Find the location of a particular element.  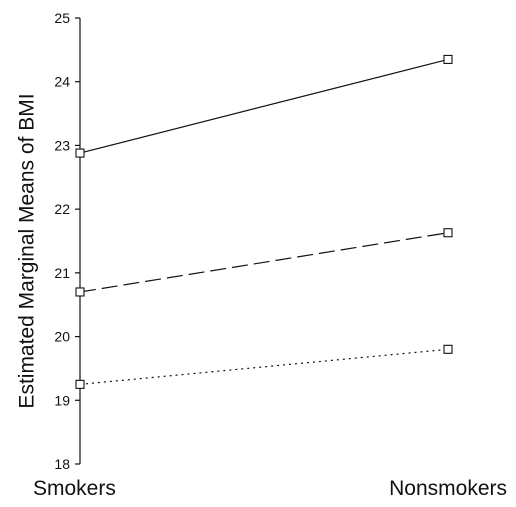

series-line-solid is located at coordinates (264, 106).